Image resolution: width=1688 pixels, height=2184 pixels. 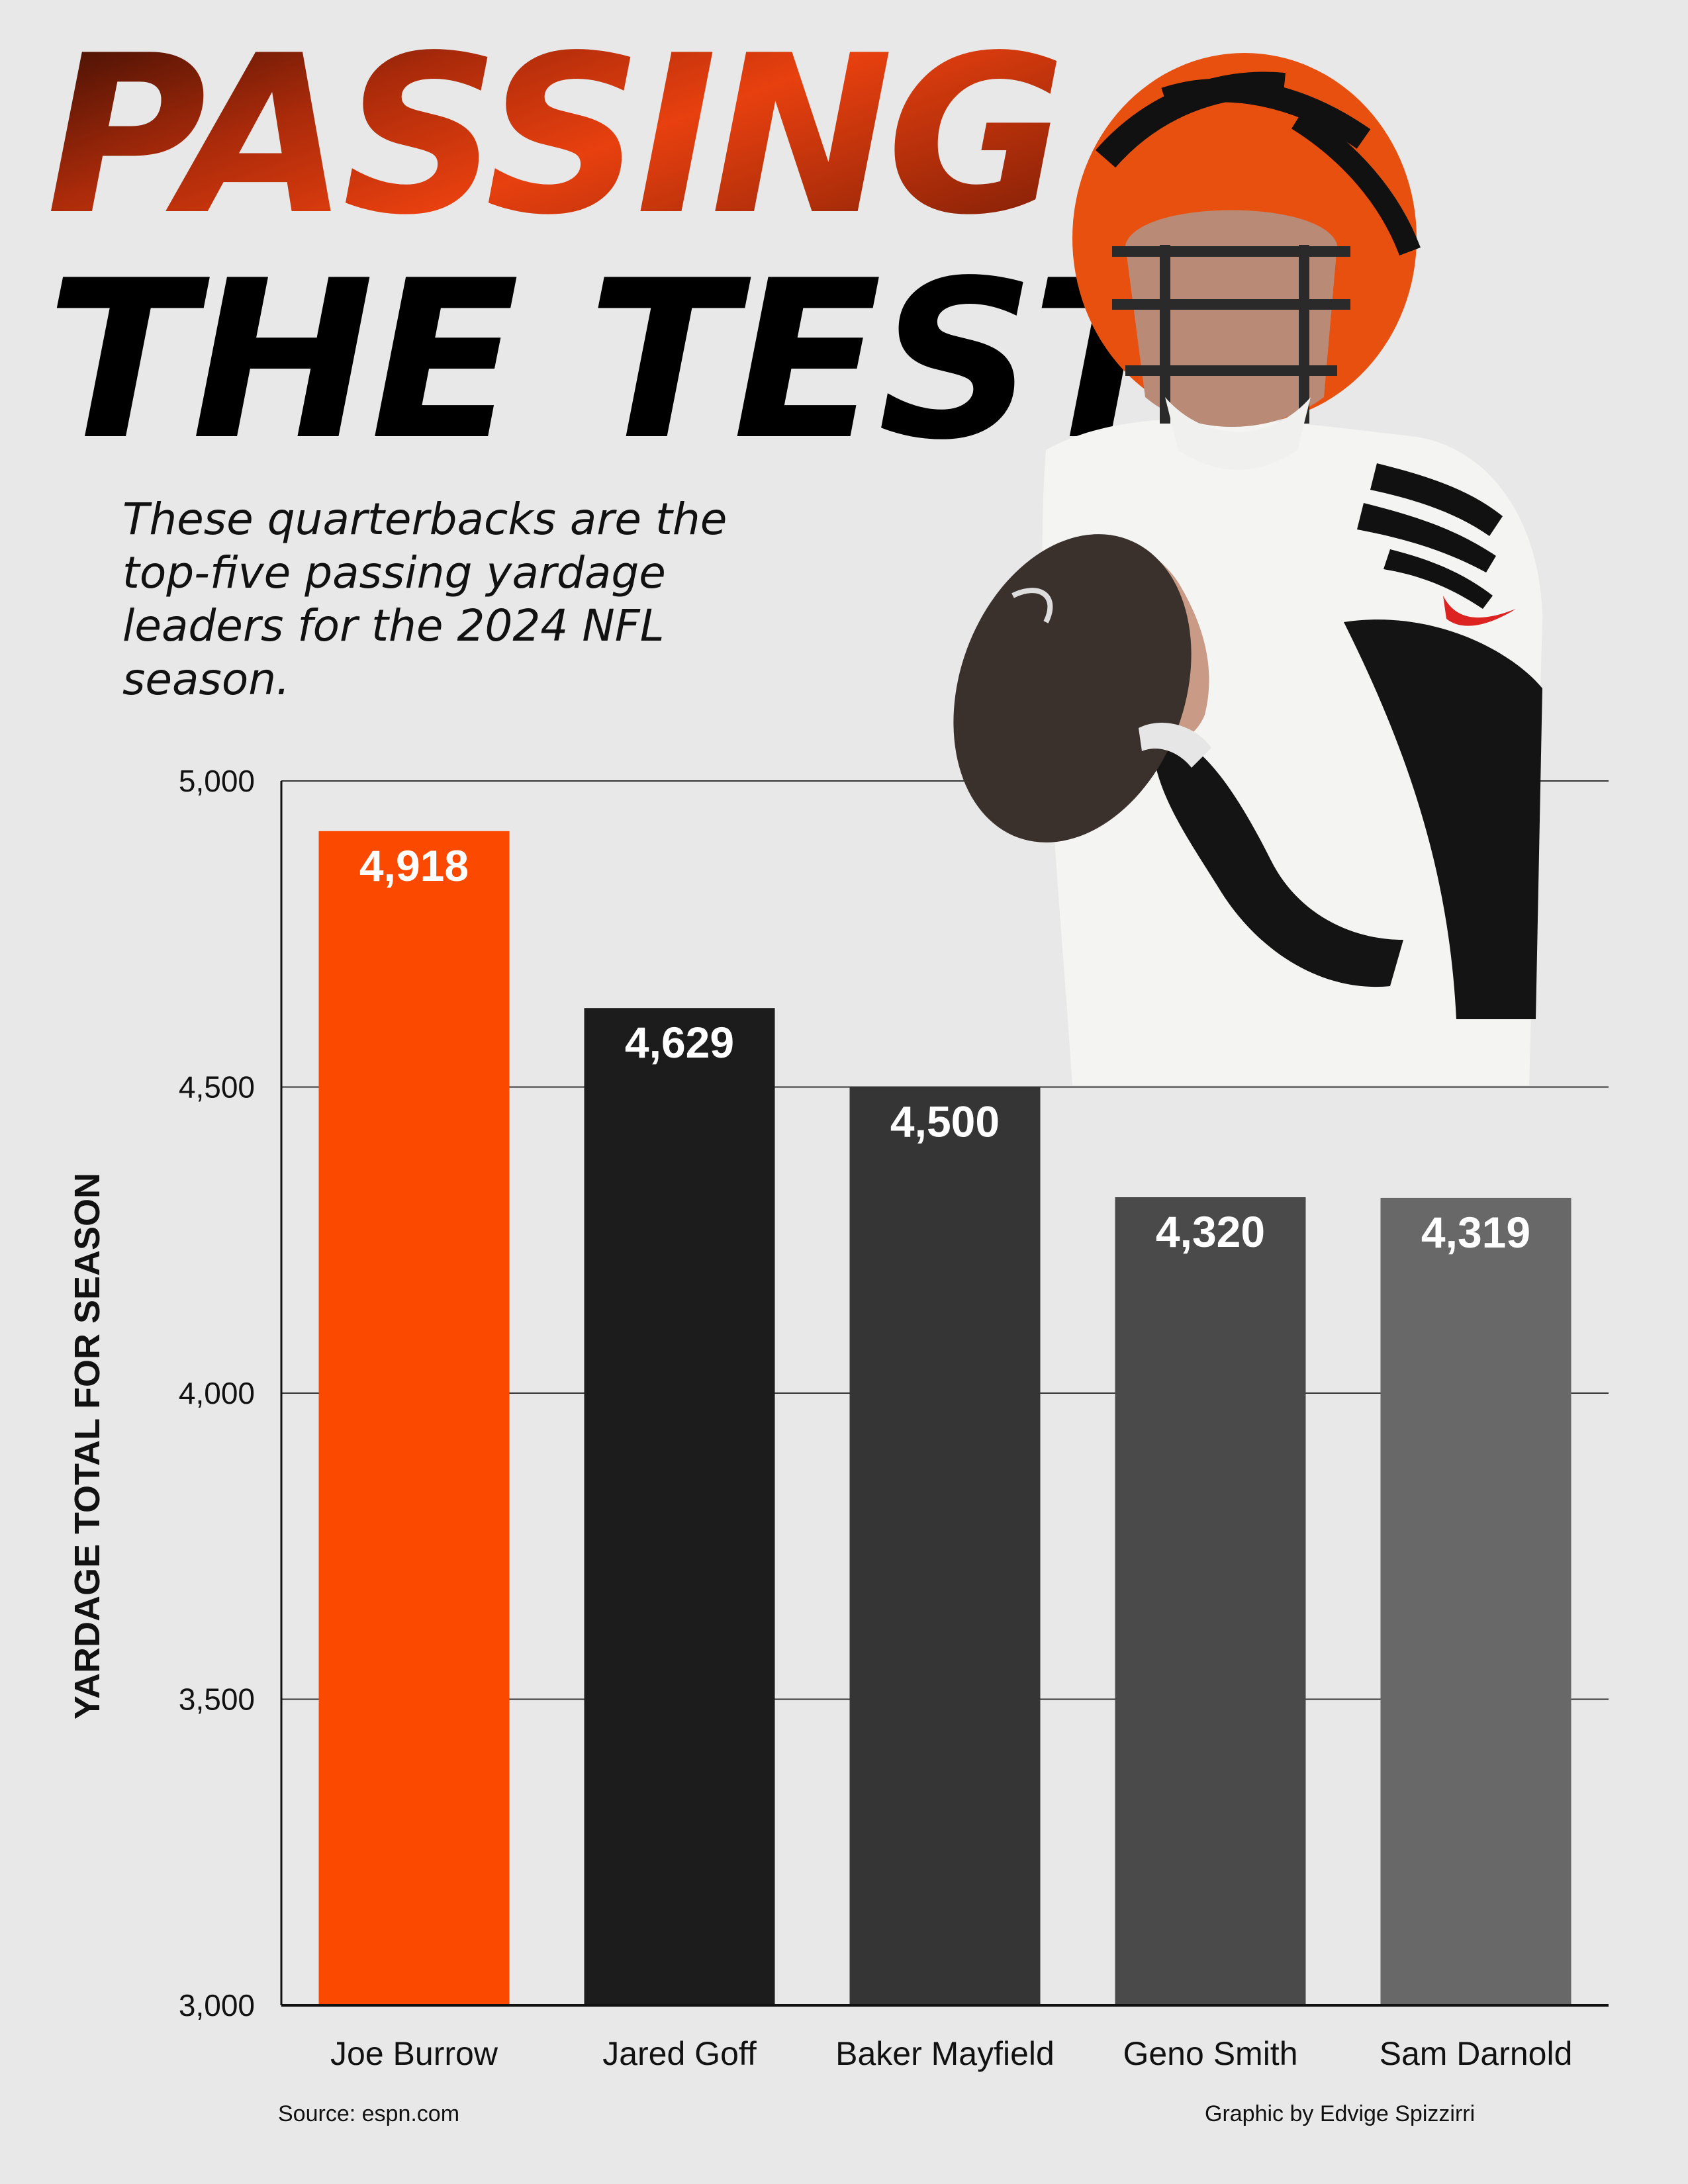 What do you see at coordinates (1475, 1232) in the screenshot?
I see `data-label: 4,319` at bounding box center [1475, 1232].